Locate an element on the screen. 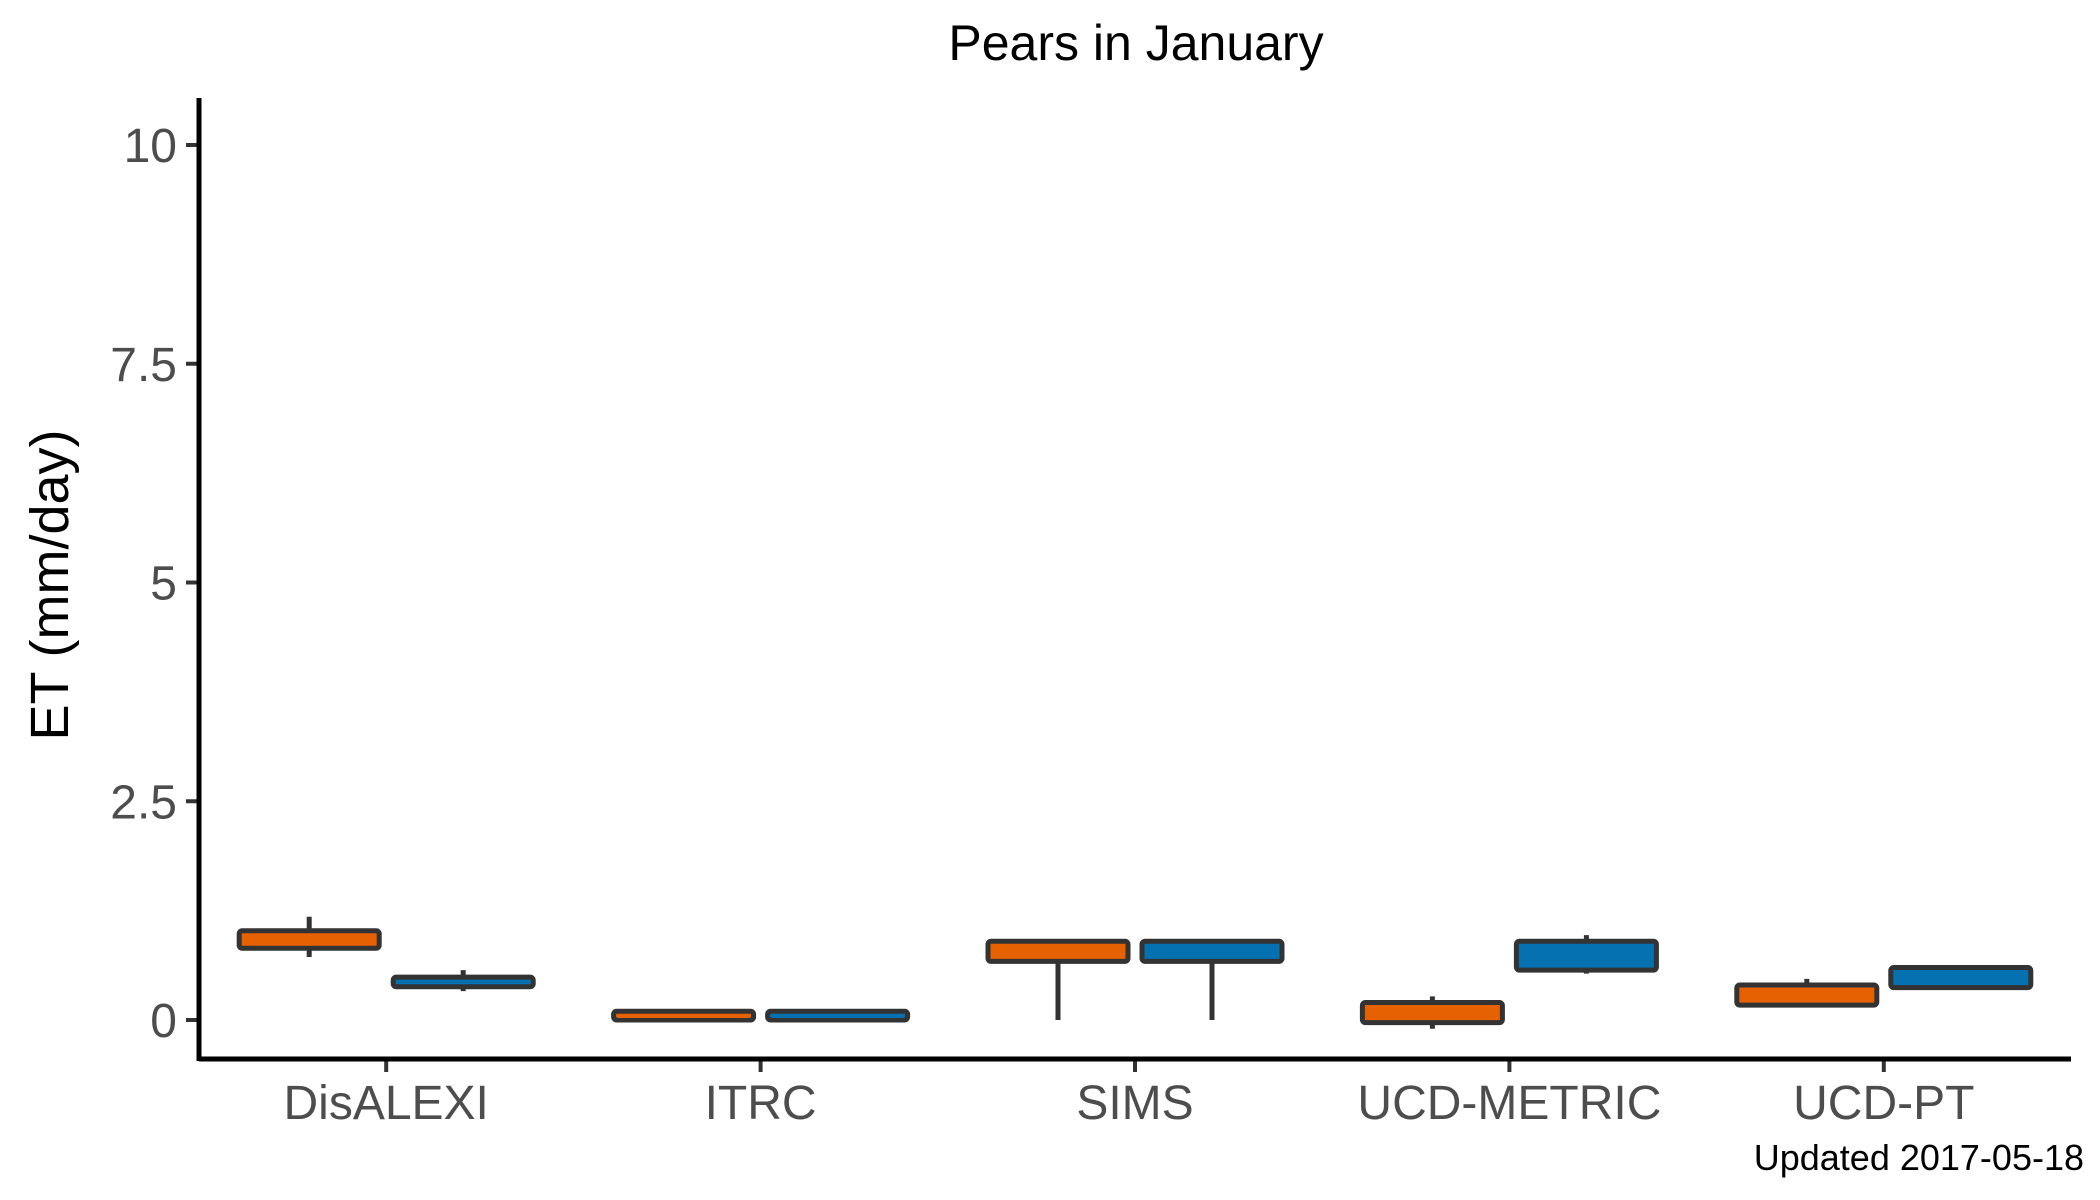  y-tick-label: 0 is located at coordinates (163, 1021).